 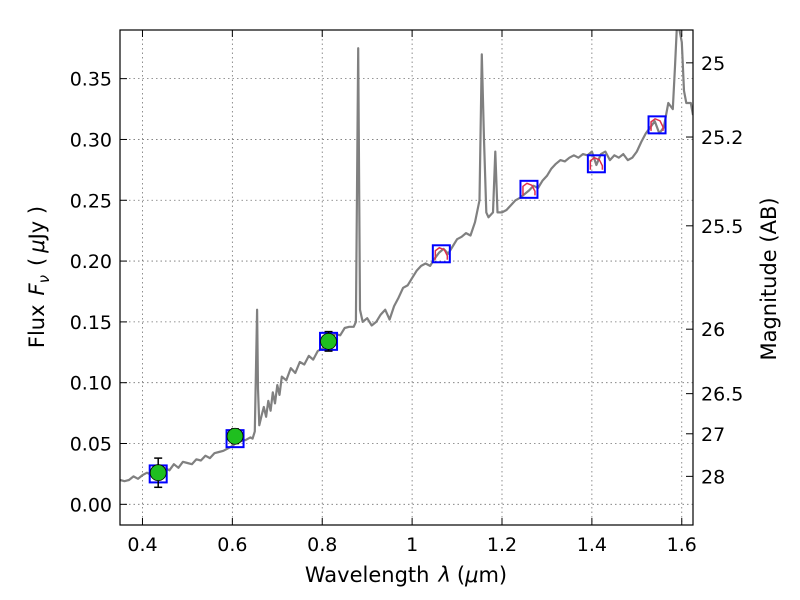 I want to click on x-tick-label: 1.6, so click(x=682, y=545).